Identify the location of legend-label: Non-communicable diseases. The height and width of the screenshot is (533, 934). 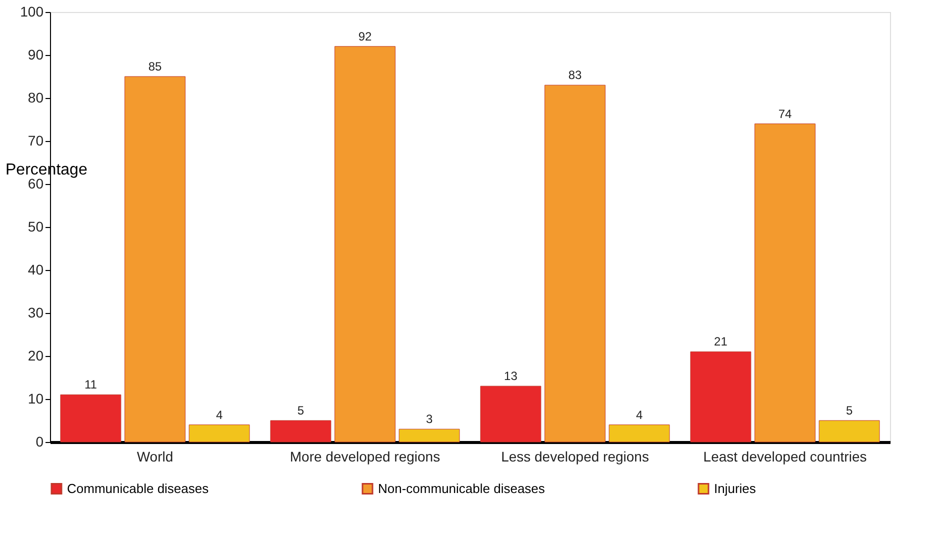
(462, 488).